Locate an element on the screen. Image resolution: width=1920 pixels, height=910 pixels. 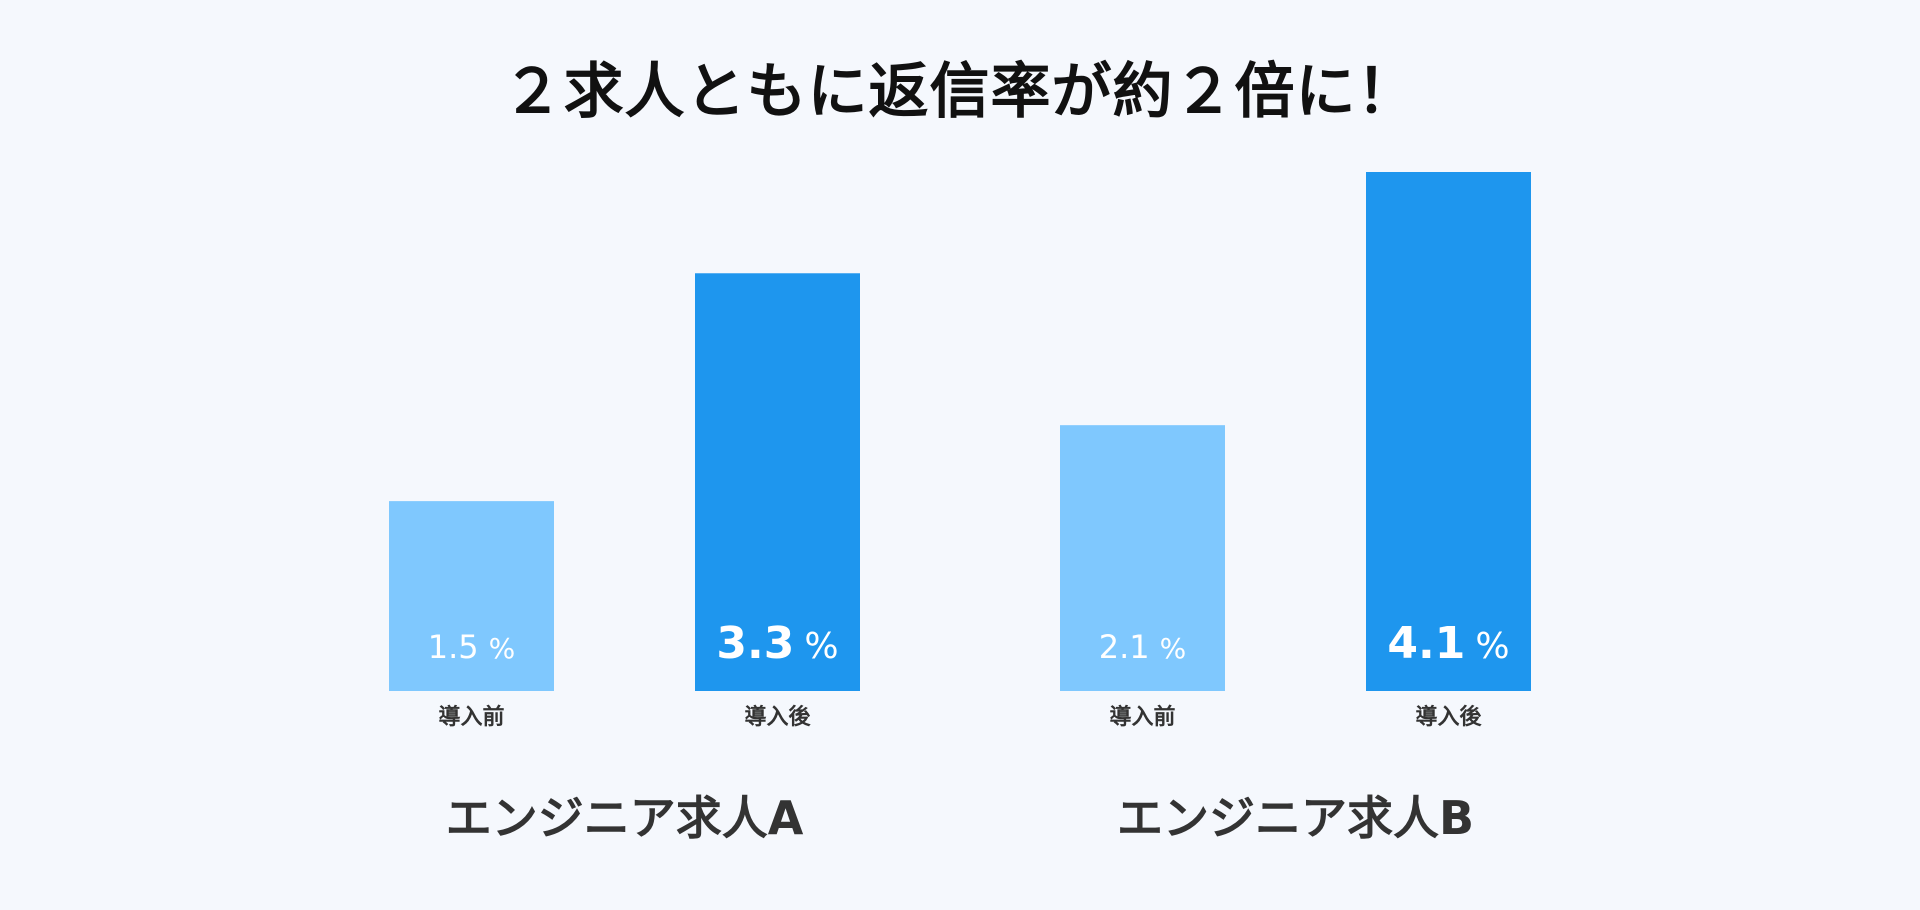
bar-value-number: 4.1 is located at coordinates (1426, 643).